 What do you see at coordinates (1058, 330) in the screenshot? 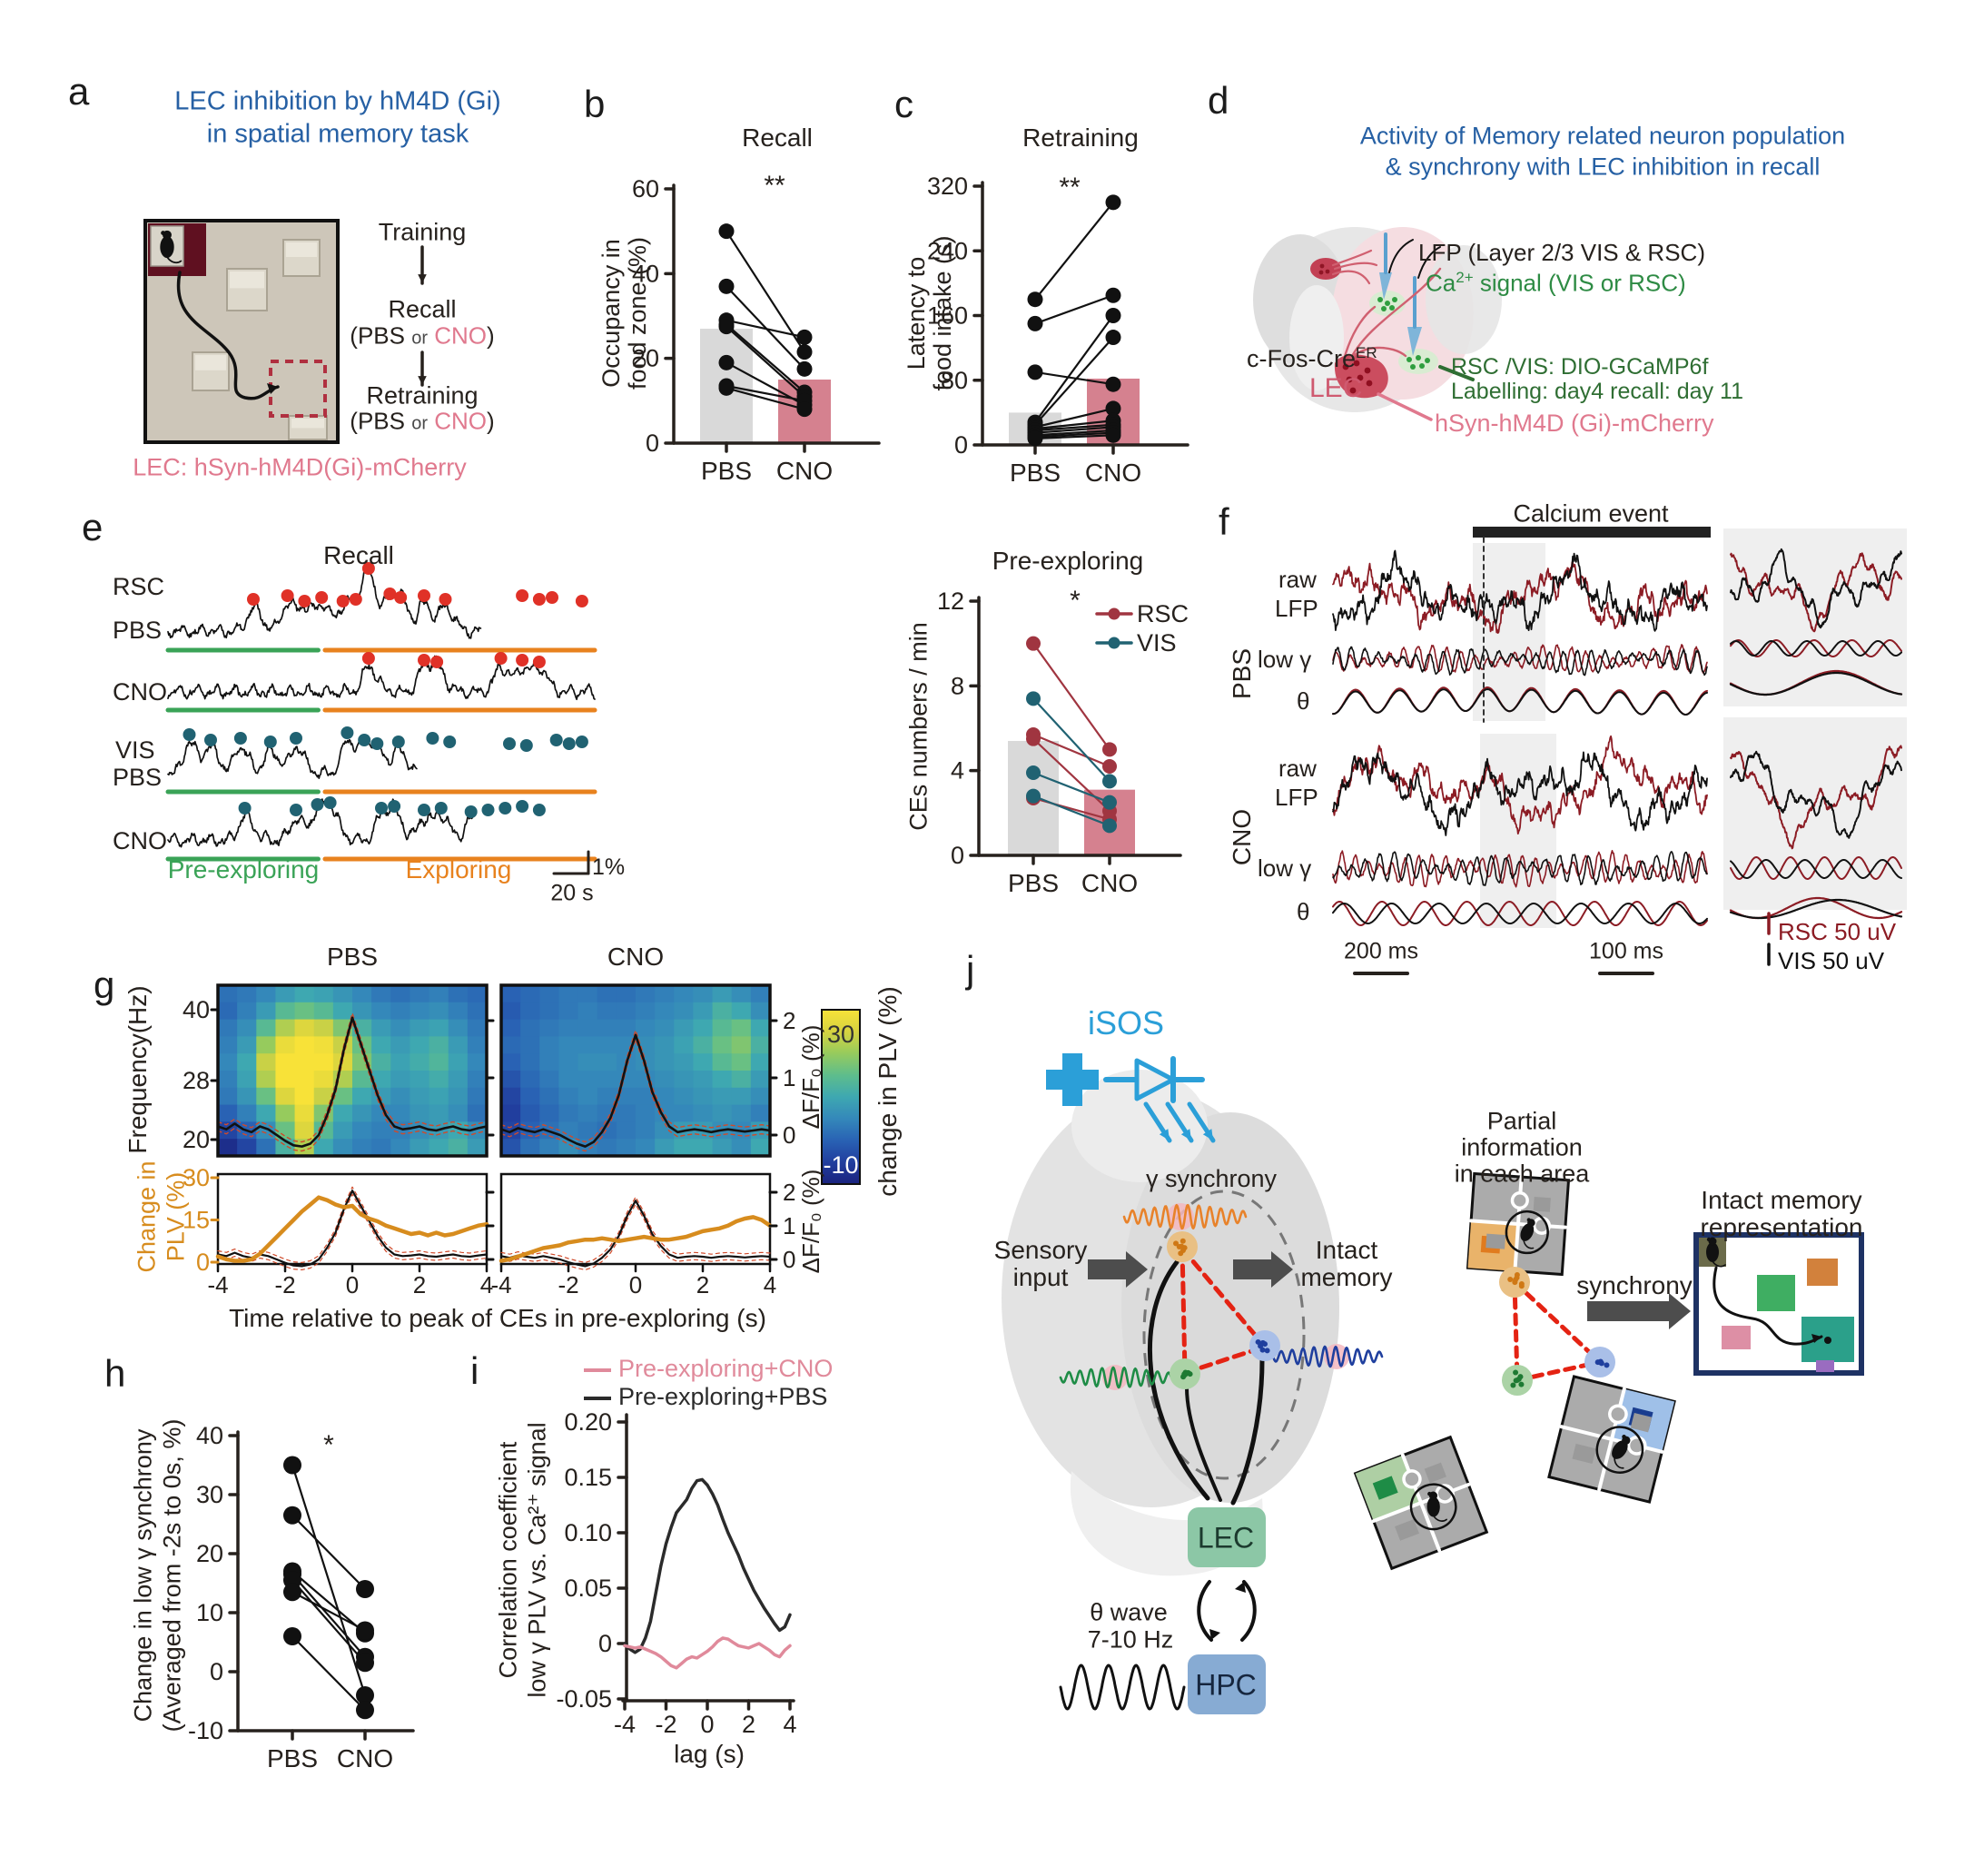
I see `chart-c: 0 80 160 240 320 PBS CNO` at bounding box center [1058, 330].